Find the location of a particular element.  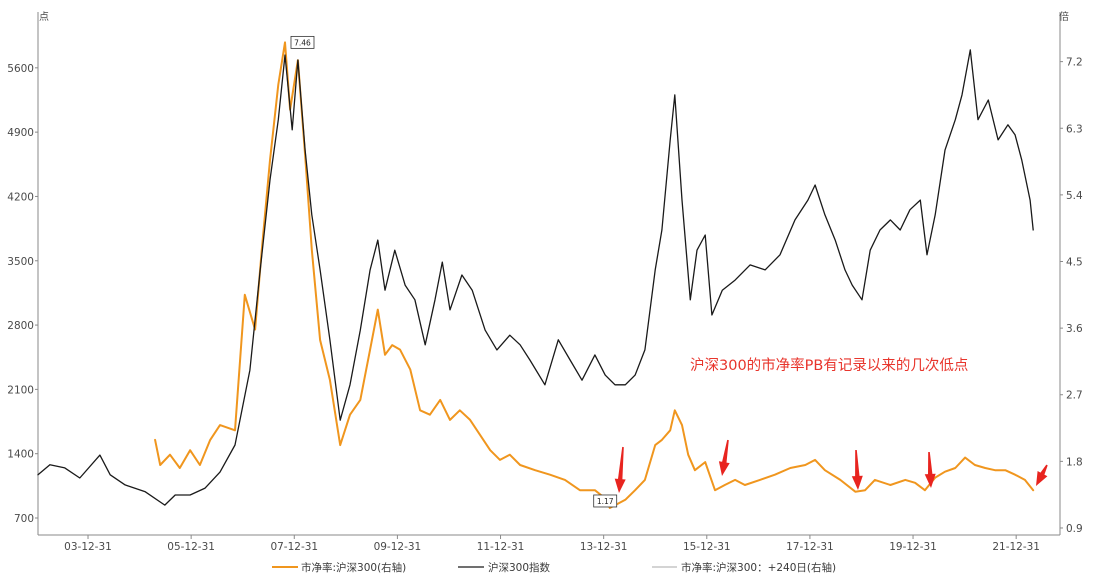

value-label-text: 1.17 is located at coordinates (605, 501).